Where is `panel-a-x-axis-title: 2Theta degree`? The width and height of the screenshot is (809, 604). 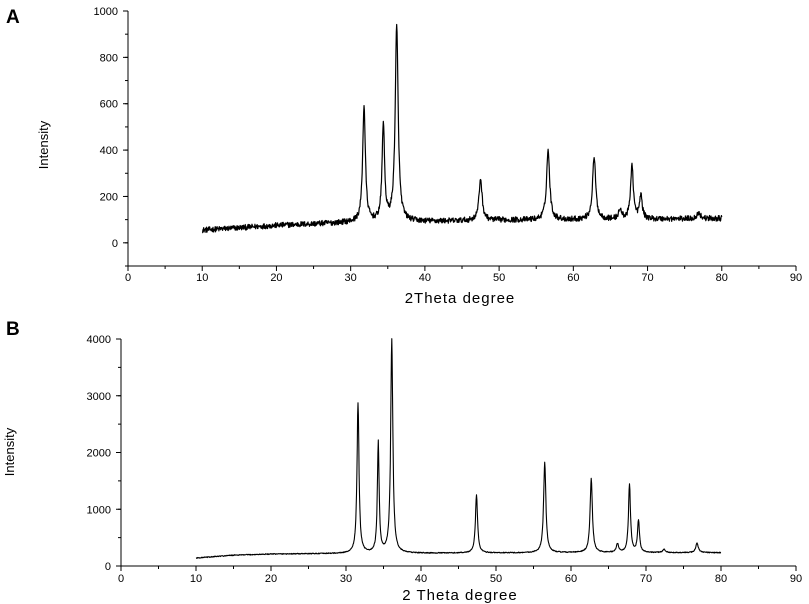
panel-a-x-axis-title: 2Theta degree is located at coordinates (460, 298).